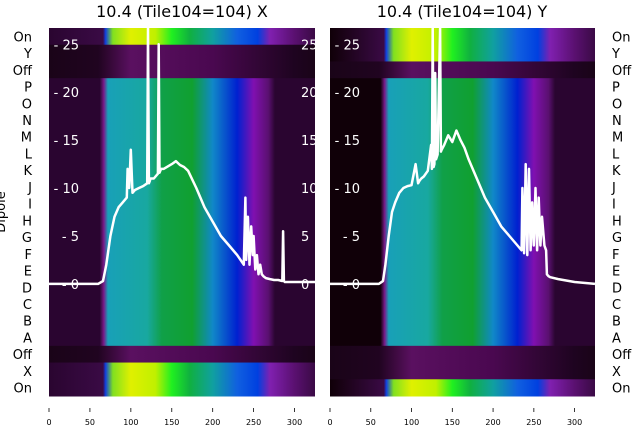  Describe the element at coordinates (309, 189) in the screenshot. I see `overlay-y-tick-label-clipped: 10` at that location.